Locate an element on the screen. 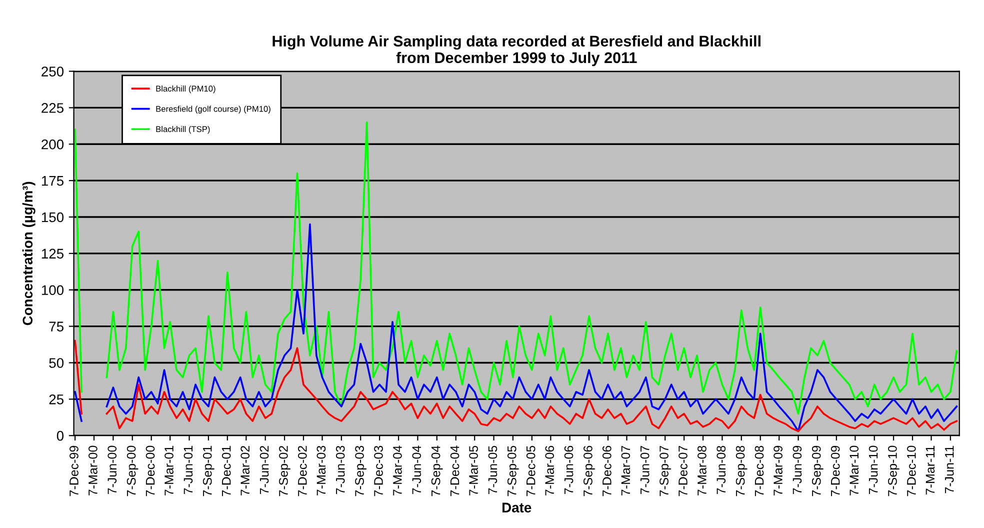 The height and width of the screenshot is (528, 984). y-tick-label: 175 is located at coordinates (53, 181).